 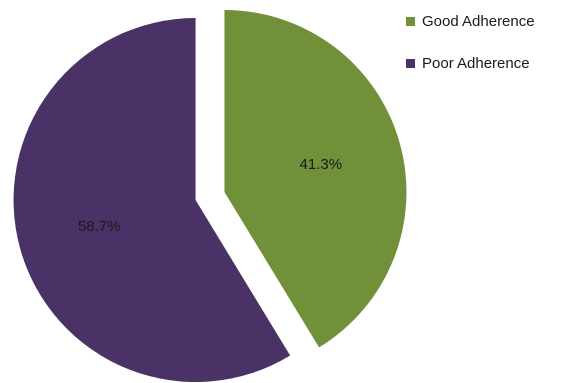 What do you see at coordinates (410, 21) in the screenshot?
I see `legend-swatch-good-adherence` at bounding box center [410, 21].